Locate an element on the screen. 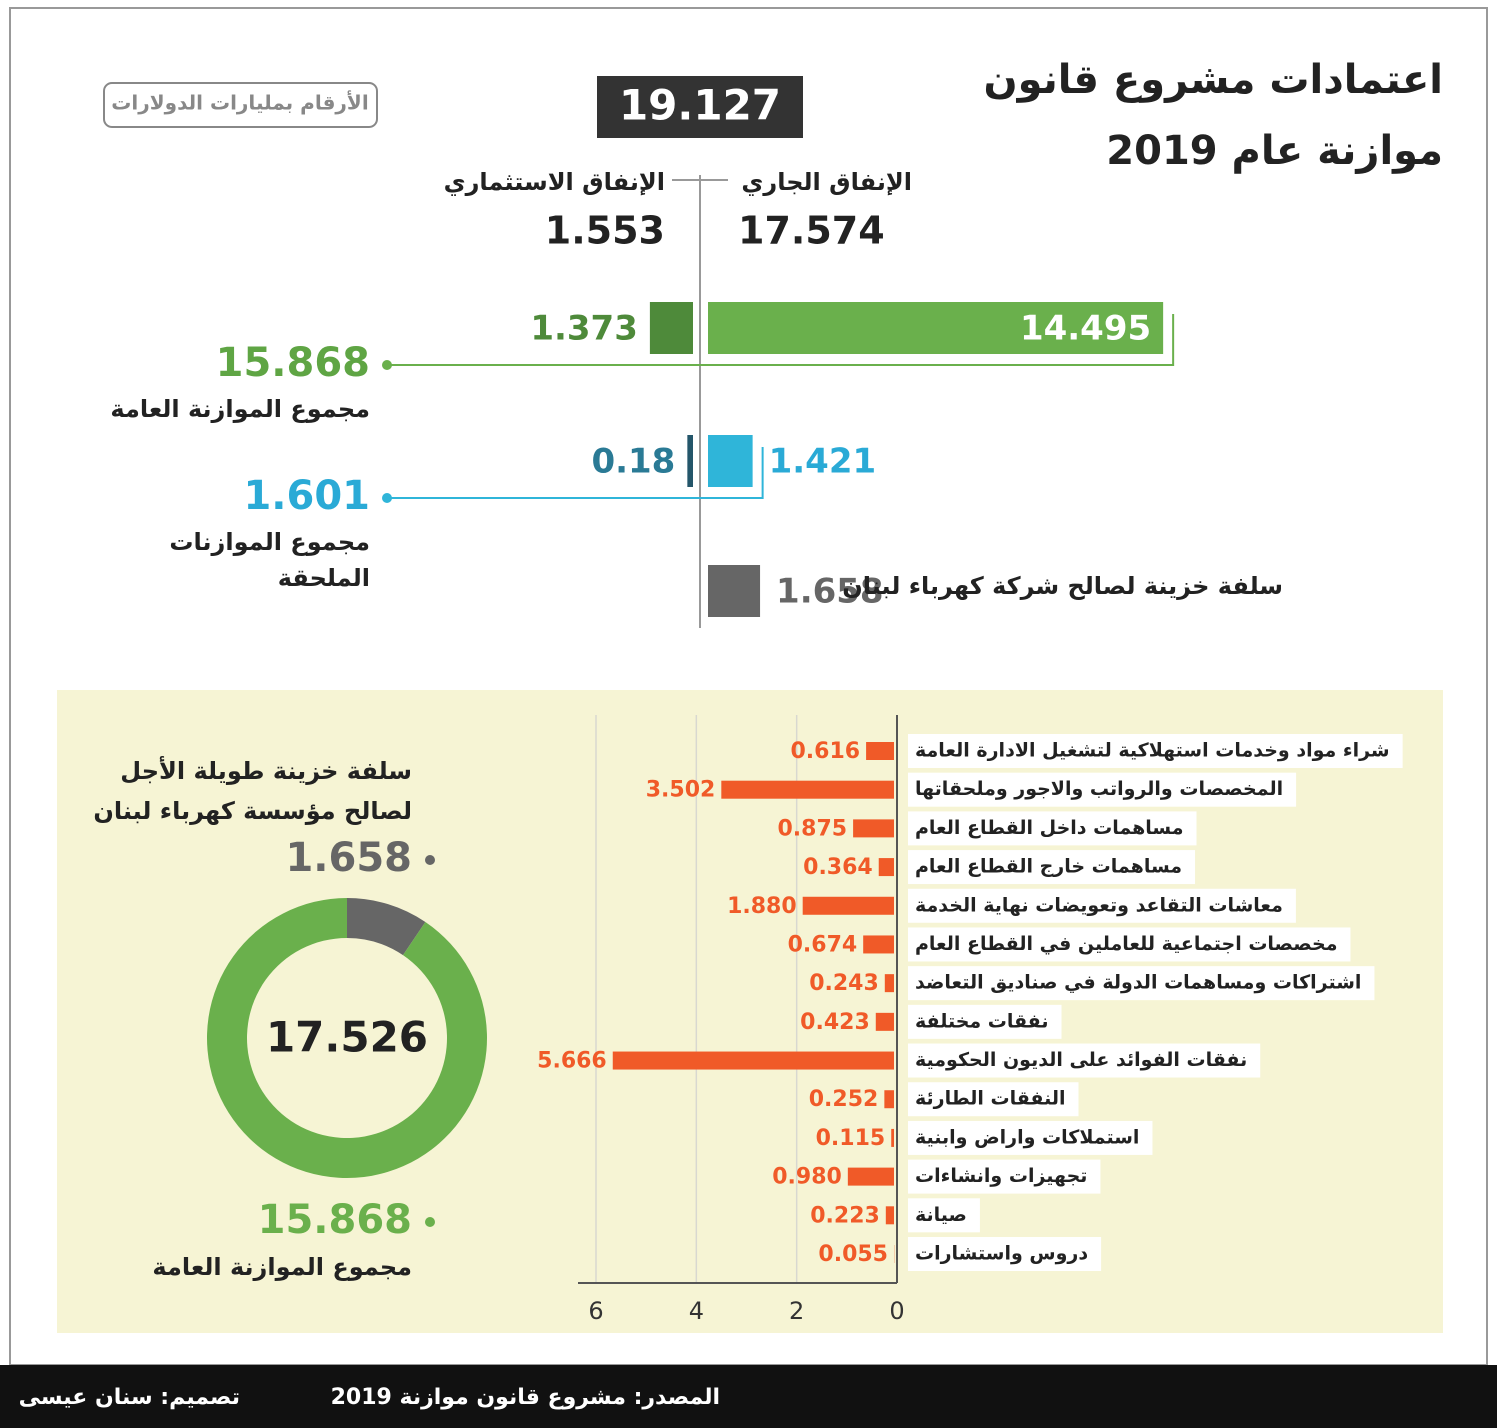  category-label: المخصصات والرواتب والاجور وملحقاتها is located at coordinates (1099, 789).